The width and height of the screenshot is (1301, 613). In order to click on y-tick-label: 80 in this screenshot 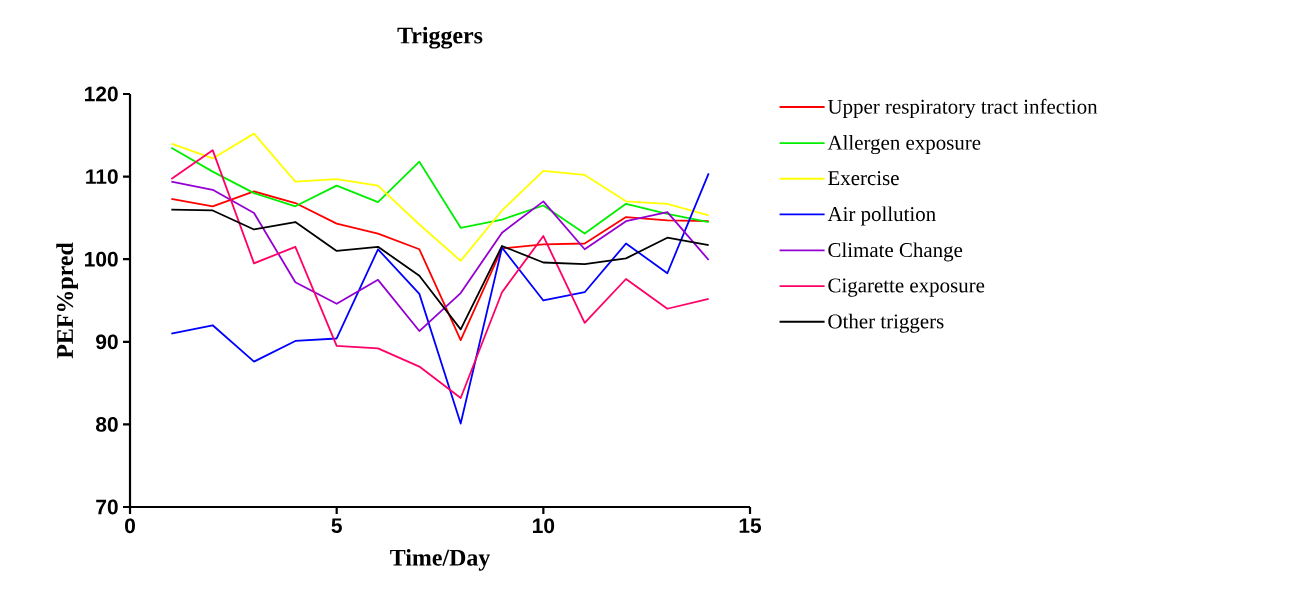, I will do `click(106, 424)`.